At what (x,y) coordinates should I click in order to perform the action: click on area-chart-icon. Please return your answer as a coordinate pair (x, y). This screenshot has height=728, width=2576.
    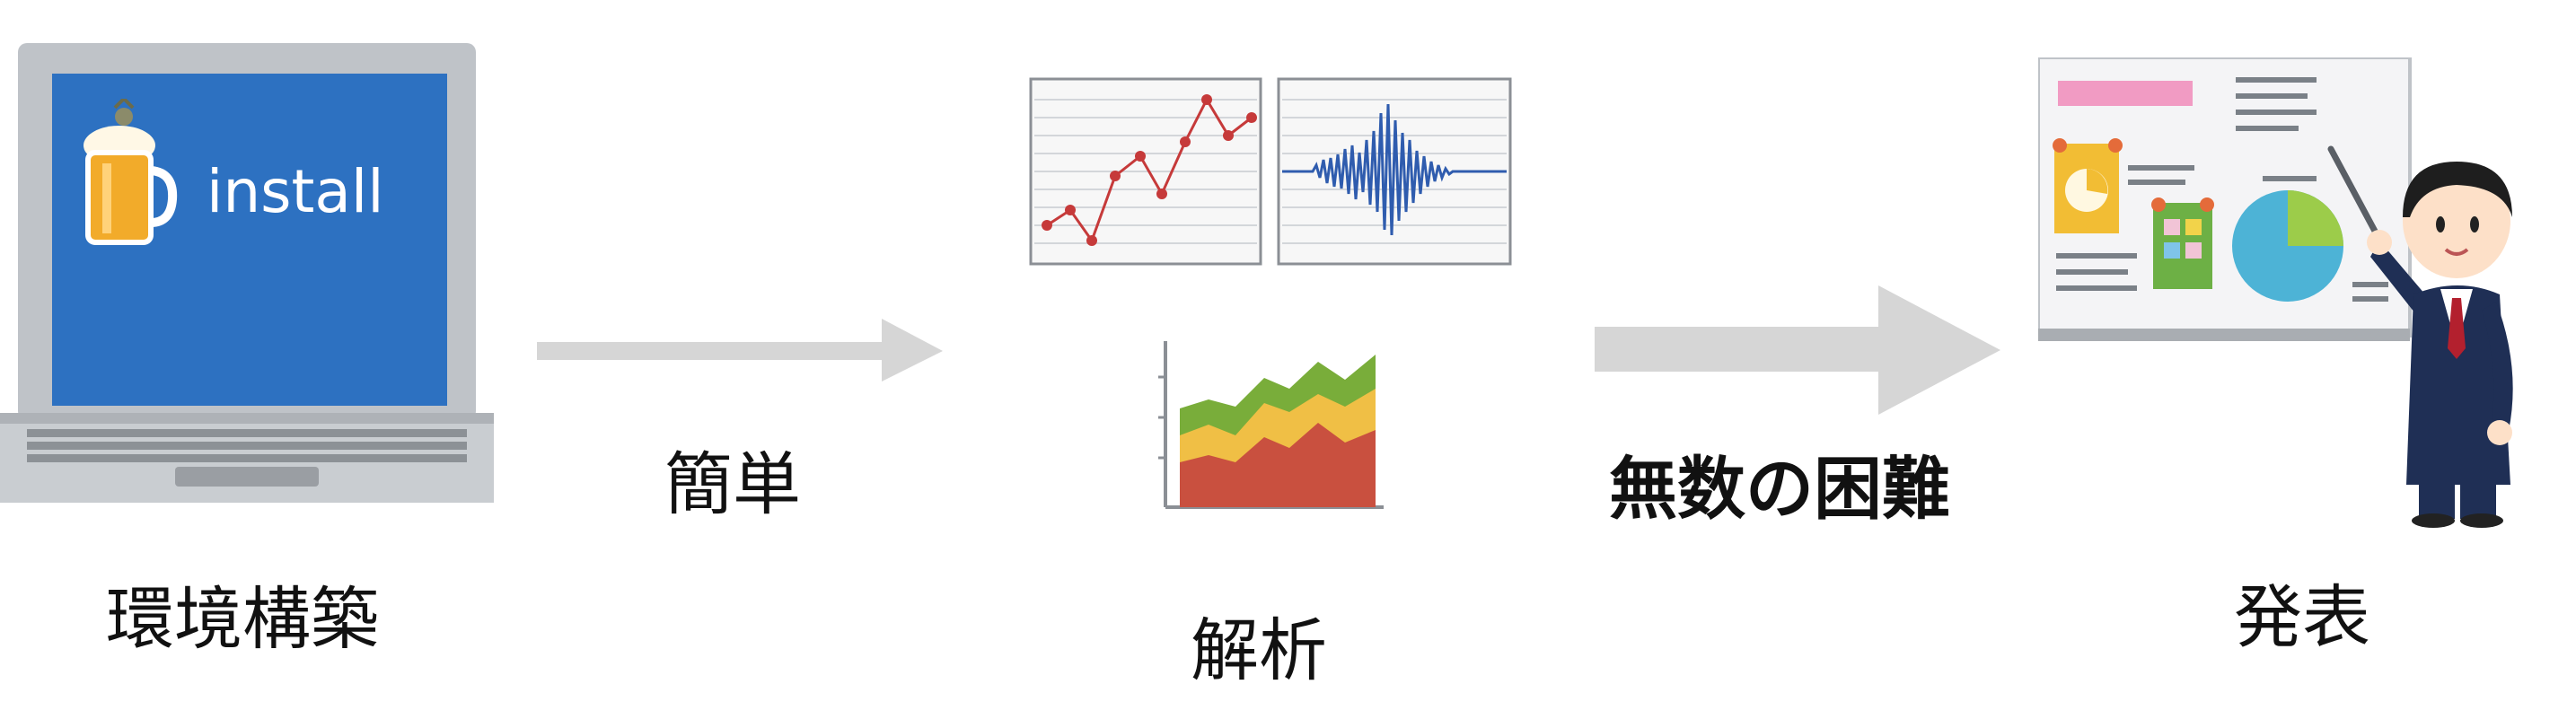
    Looking at the image, I should click on (1271, 425).